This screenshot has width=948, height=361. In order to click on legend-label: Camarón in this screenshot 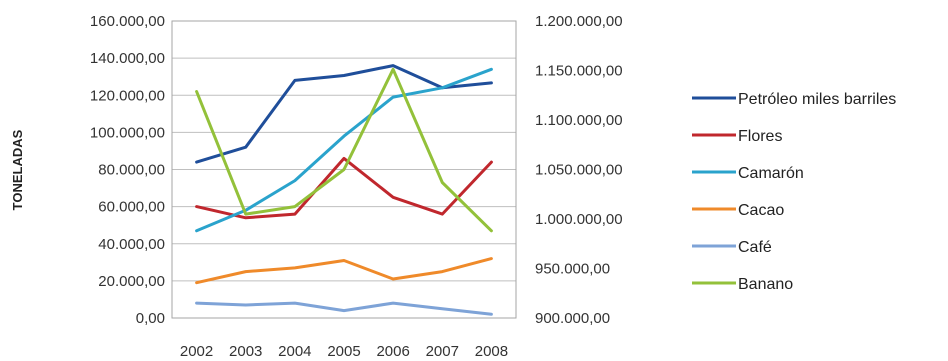, I will do `click(771, 173)`.